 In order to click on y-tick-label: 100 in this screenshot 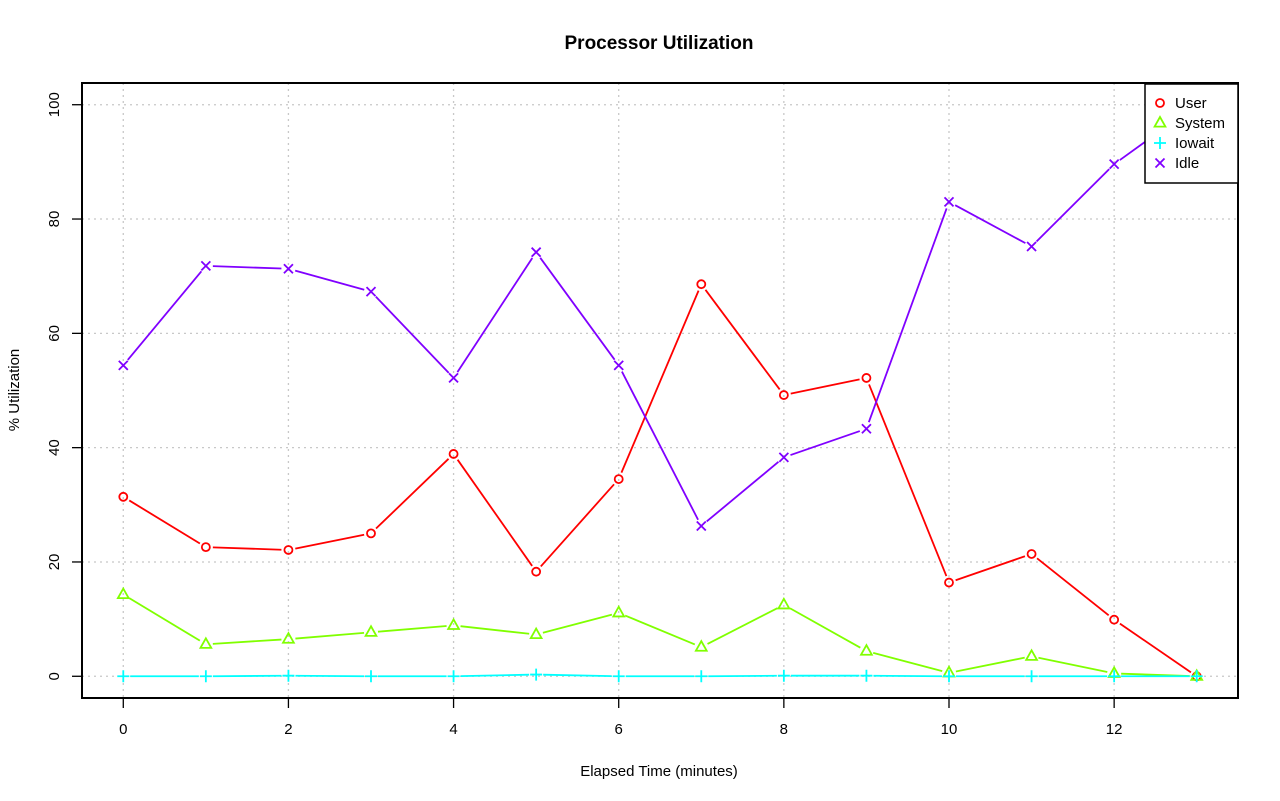, I will do `click(54, 104)`.